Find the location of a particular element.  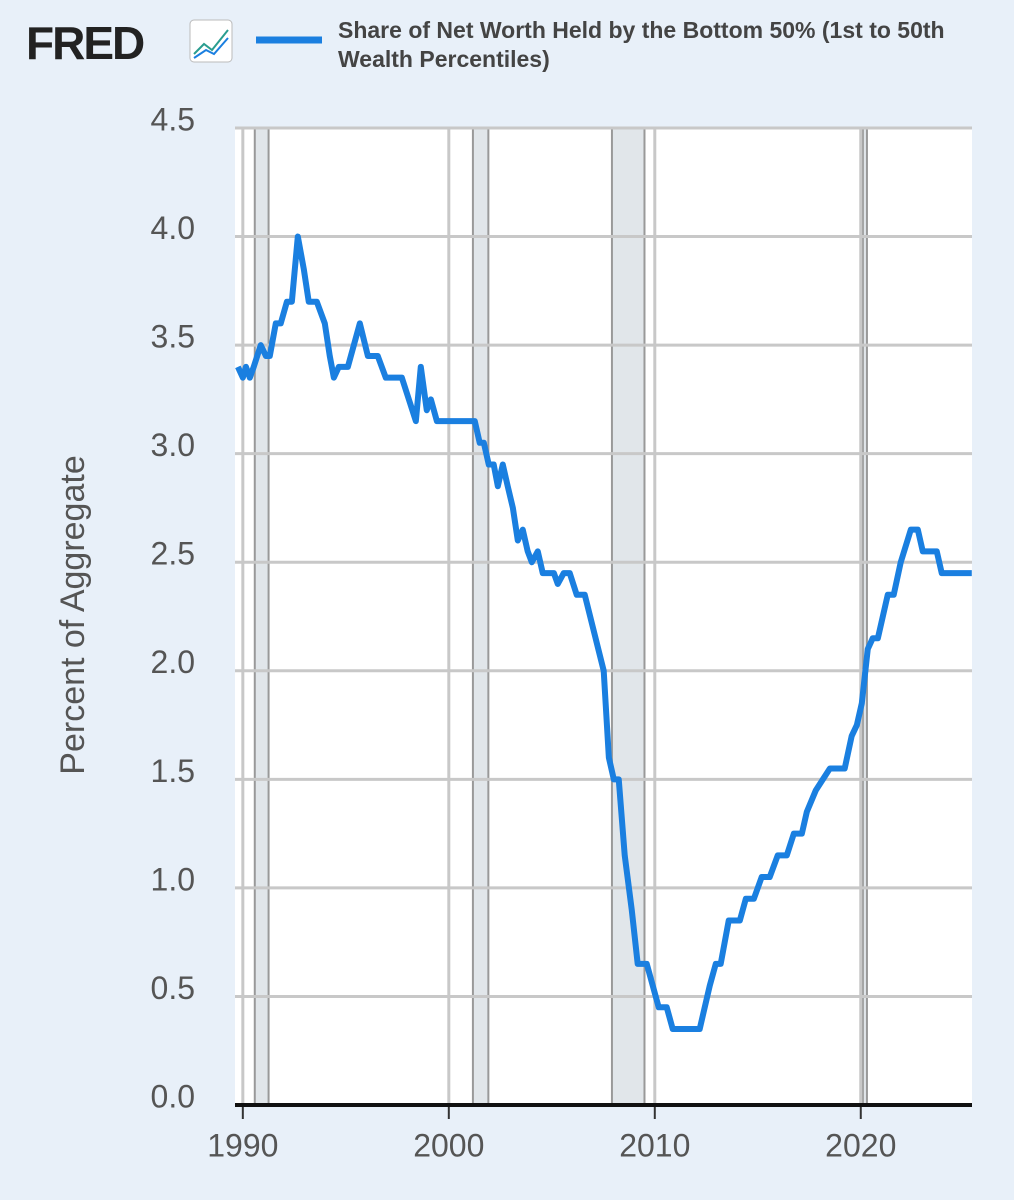

logo-icon is located at coordinates (211, 41).